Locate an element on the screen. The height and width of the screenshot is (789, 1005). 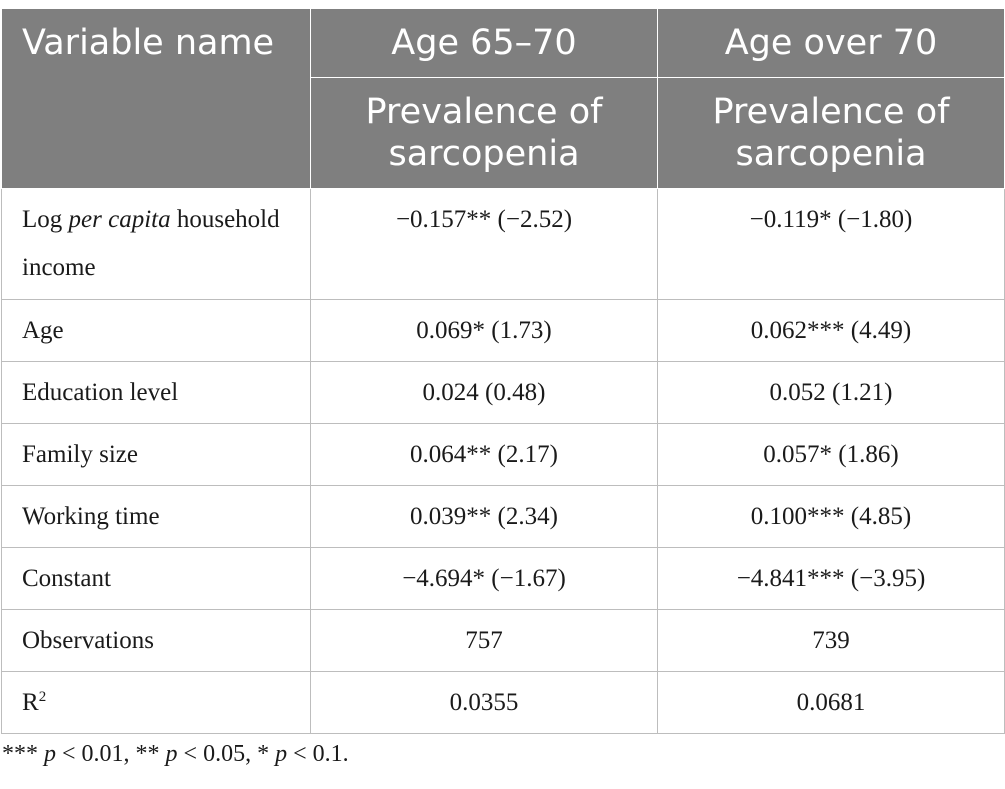
row-label-constant: Constant is located at coordinates (156, 578).